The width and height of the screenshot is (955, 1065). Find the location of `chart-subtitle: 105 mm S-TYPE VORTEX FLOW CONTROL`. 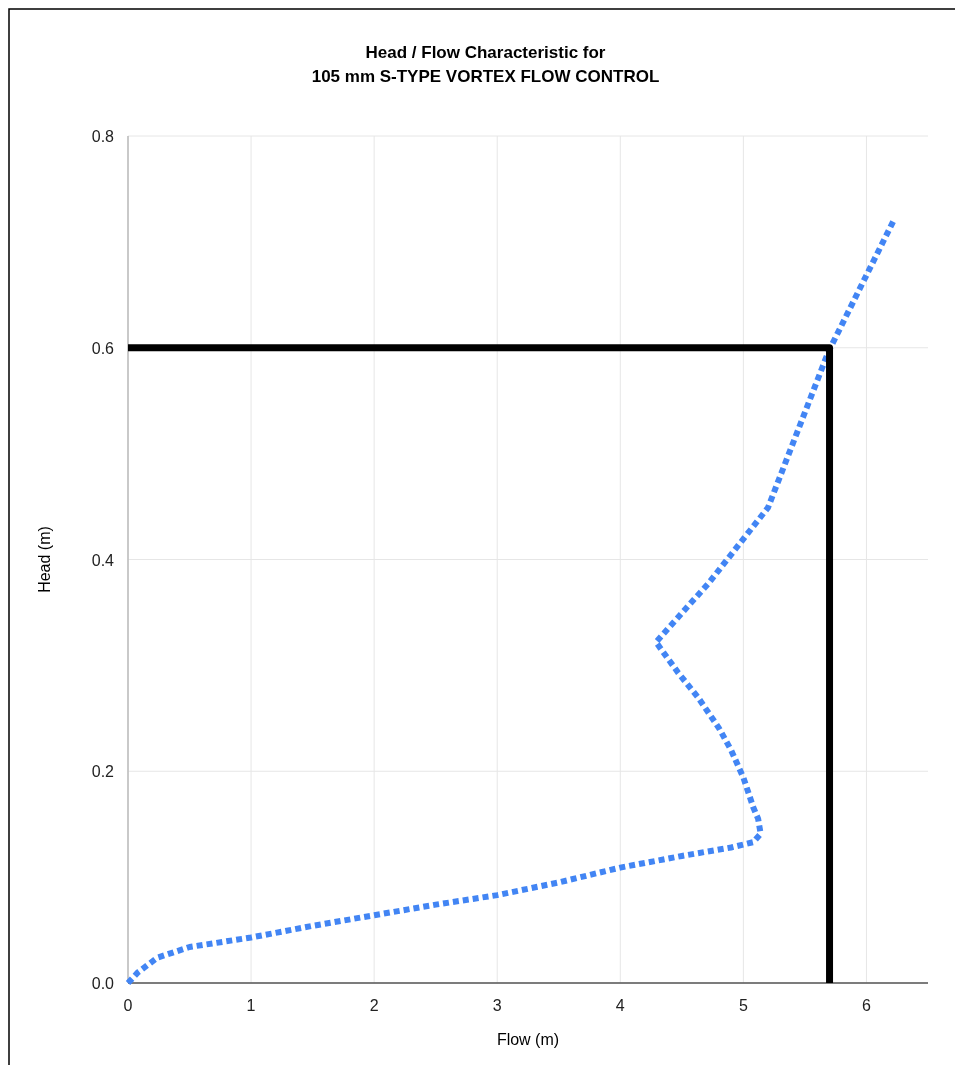

chart-subtitle: 105 mm S-TYPE VORTEX FLOW CONTROL is located at coordinates (485, 76).